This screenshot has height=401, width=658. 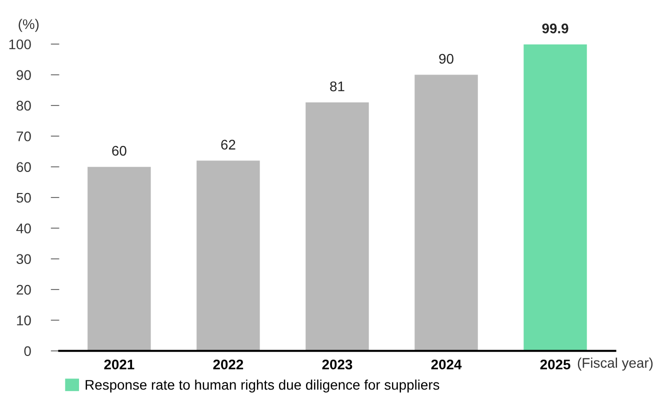 What do you see at coordinates (446, 365) in the screenshot?
I see `x-tick-label: 2024` at bounding box center [446, 365].